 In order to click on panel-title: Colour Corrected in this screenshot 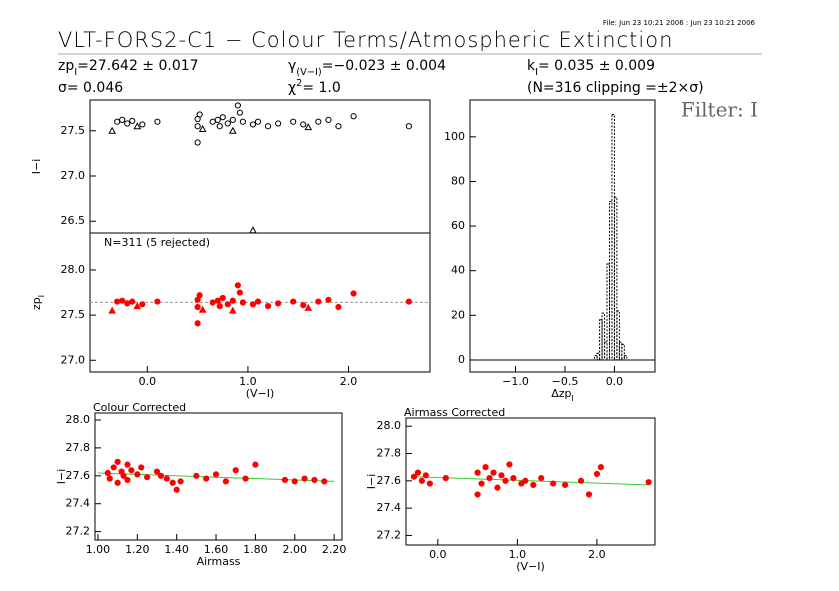, I will do `click(139, 407)`.